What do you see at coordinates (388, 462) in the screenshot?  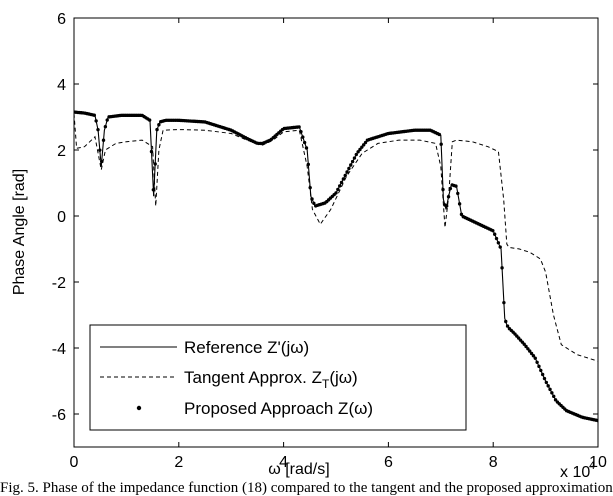 I see `x-tick-label: 6` at bounding box center [388, 462].